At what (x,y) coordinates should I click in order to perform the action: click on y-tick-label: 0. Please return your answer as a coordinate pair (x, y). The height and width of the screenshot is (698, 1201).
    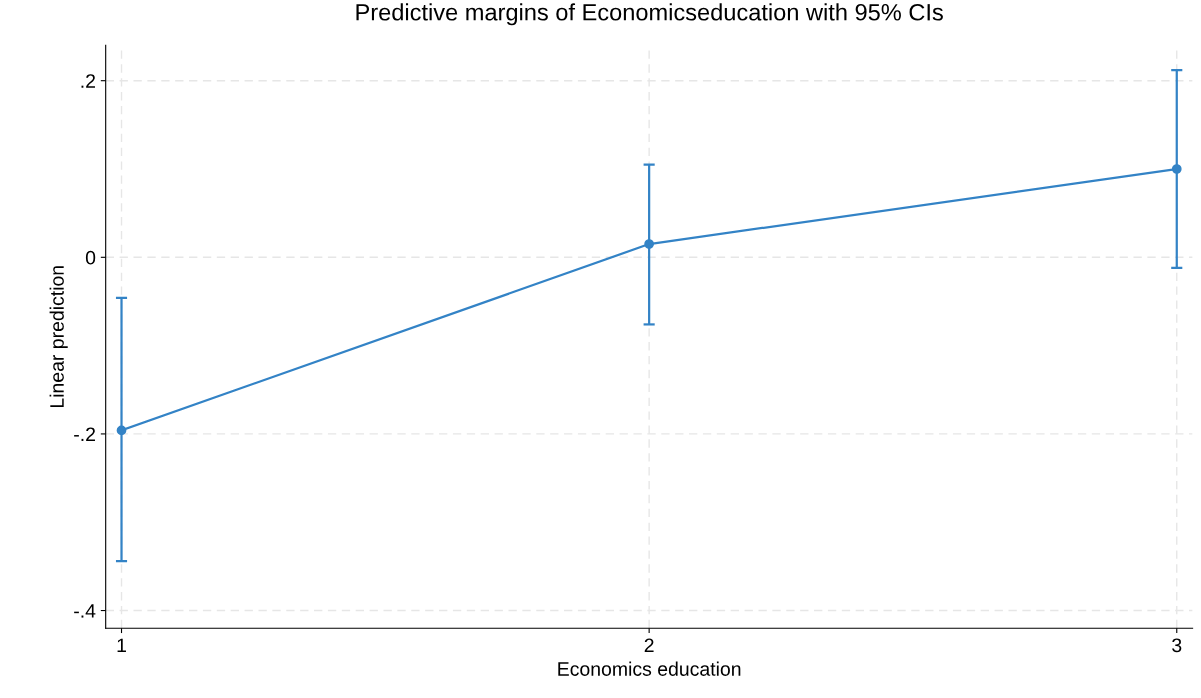
    Looking at the image, I should click on (90, 257).